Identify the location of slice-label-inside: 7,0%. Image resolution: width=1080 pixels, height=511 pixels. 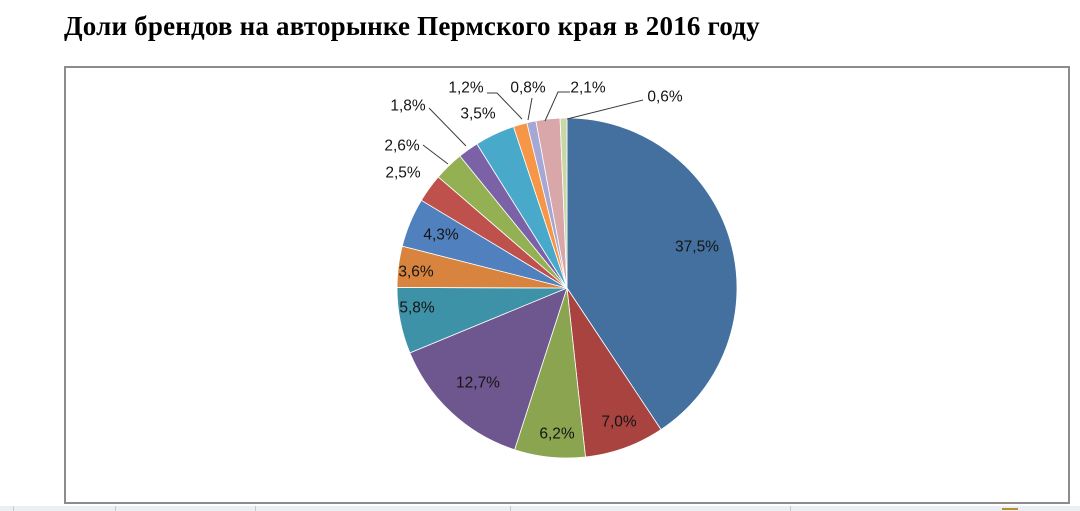
(619, 422).